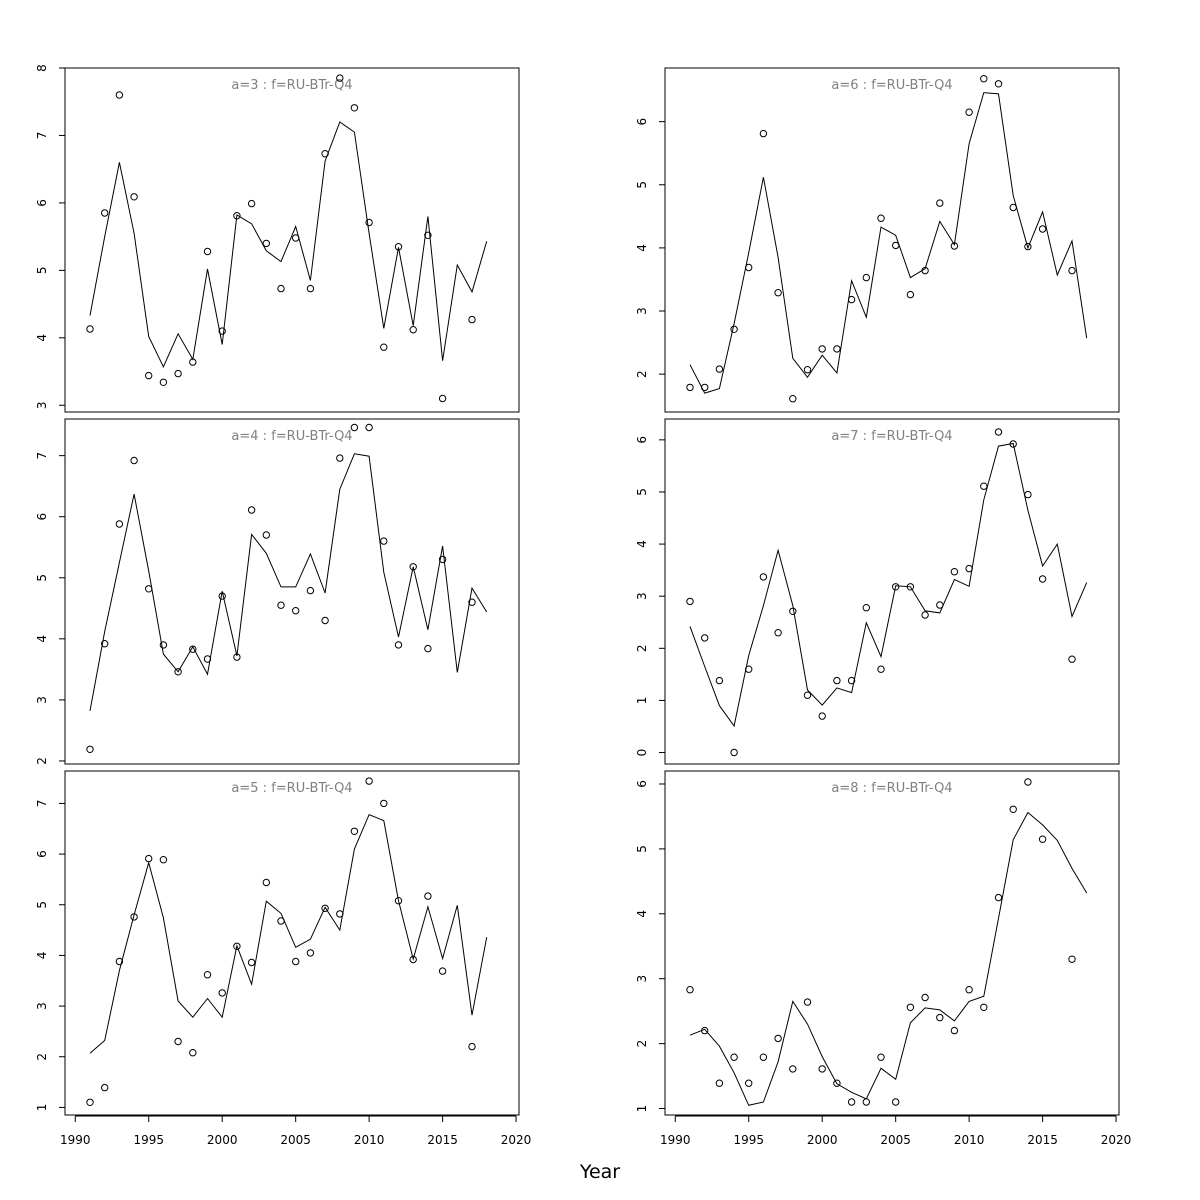  What do you see at coordinates (599, 1172) in the screenshot?
I see `x-axis-label: Year` at bounding box center [599, 1172].